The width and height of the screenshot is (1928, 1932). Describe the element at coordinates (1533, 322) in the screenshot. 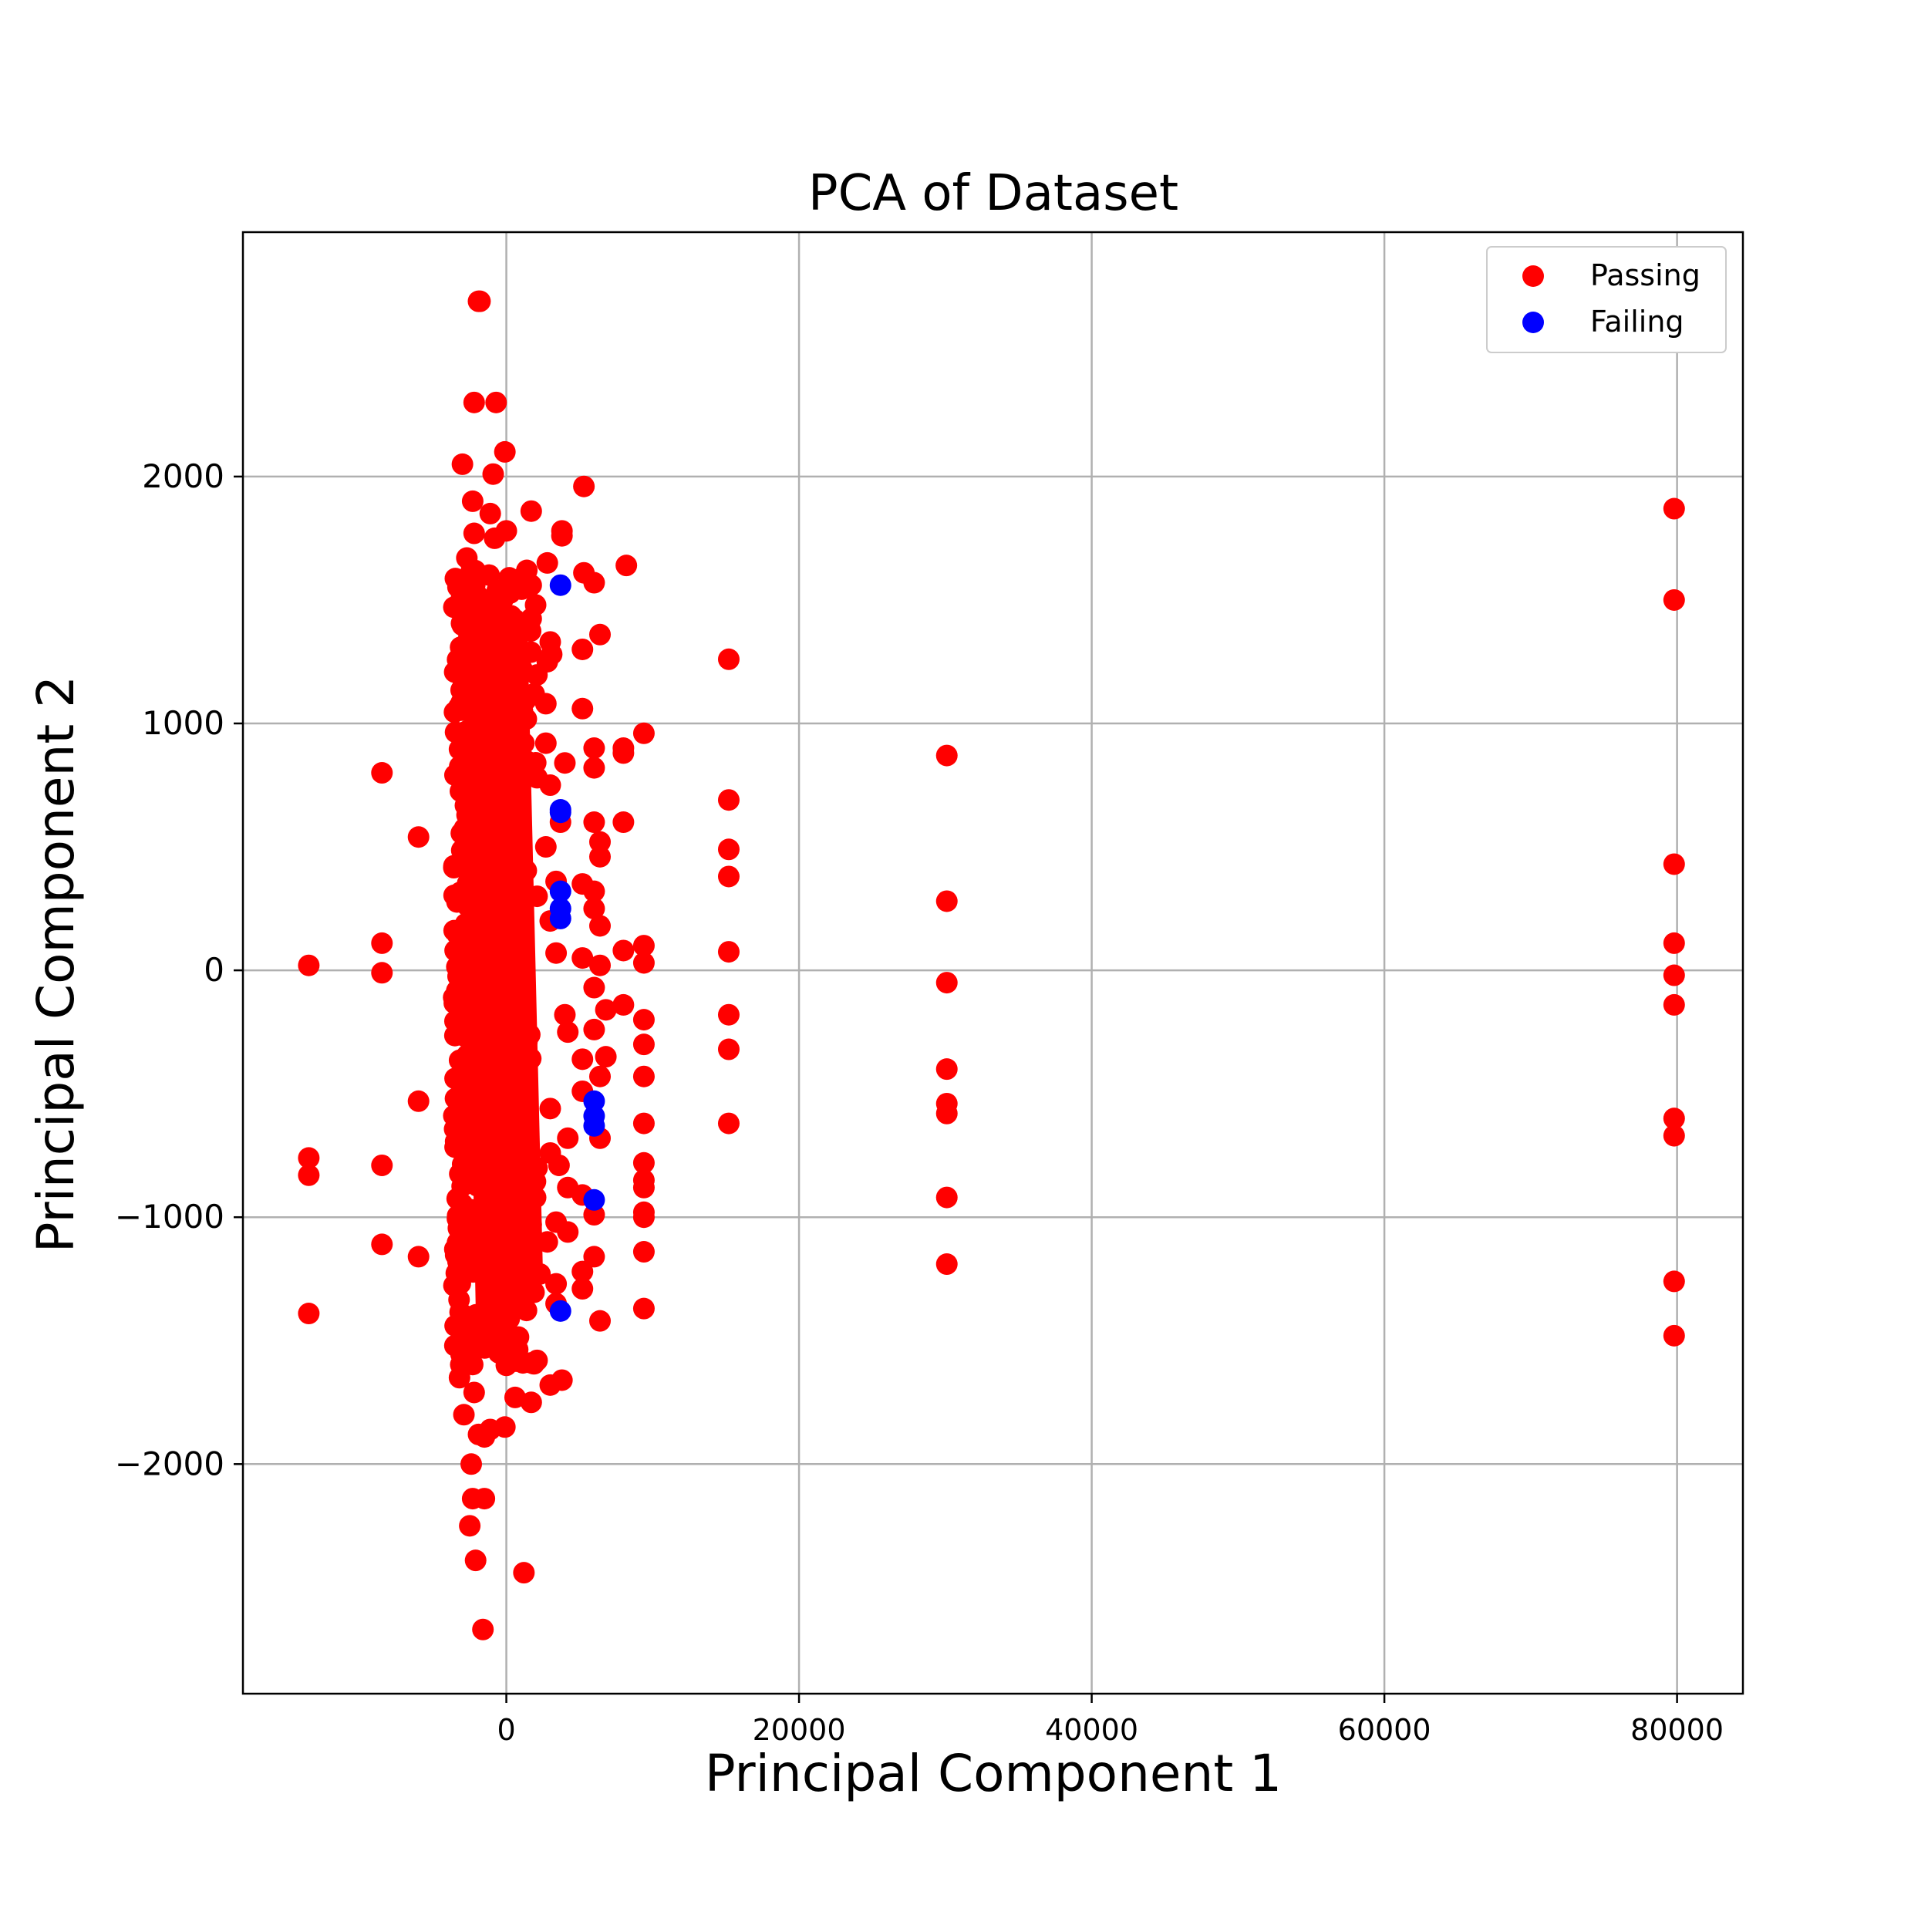

I see `legend-failing-marker` at that location.